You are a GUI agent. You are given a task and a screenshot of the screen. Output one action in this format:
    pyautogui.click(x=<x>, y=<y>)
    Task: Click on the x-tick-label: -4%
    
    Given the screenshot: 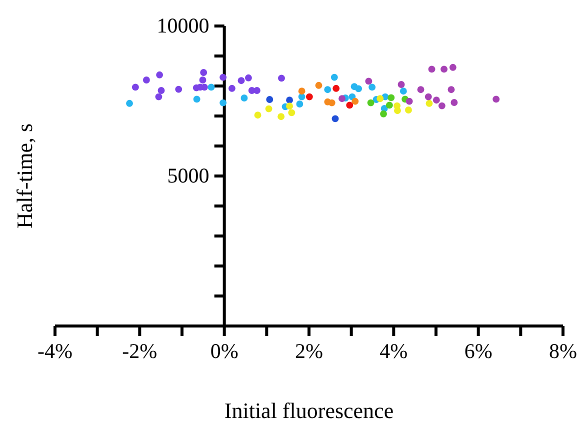 What is the action you would take?
    pyautogui.click(x=55, y=350)
    